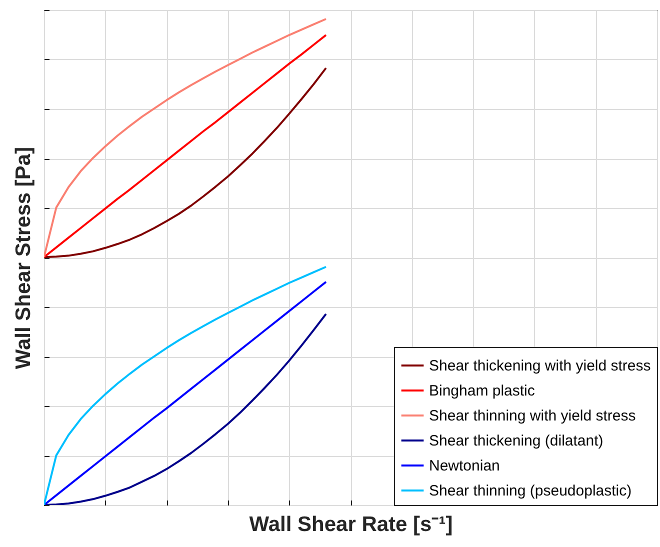 The image size is (660, 547). What do you see at coordinates (351, 524) in the screenshot?
I see `x-axis-title: Wall Shear Rate [s⁻¹]` at bounding box center [351, 524].